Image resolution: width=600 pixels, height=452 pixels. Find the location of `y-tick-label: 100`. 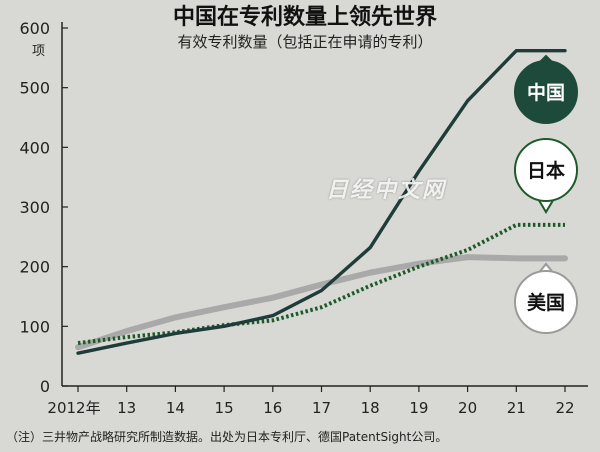

y-tick-label: 100 is located at coordinates (34, 326).